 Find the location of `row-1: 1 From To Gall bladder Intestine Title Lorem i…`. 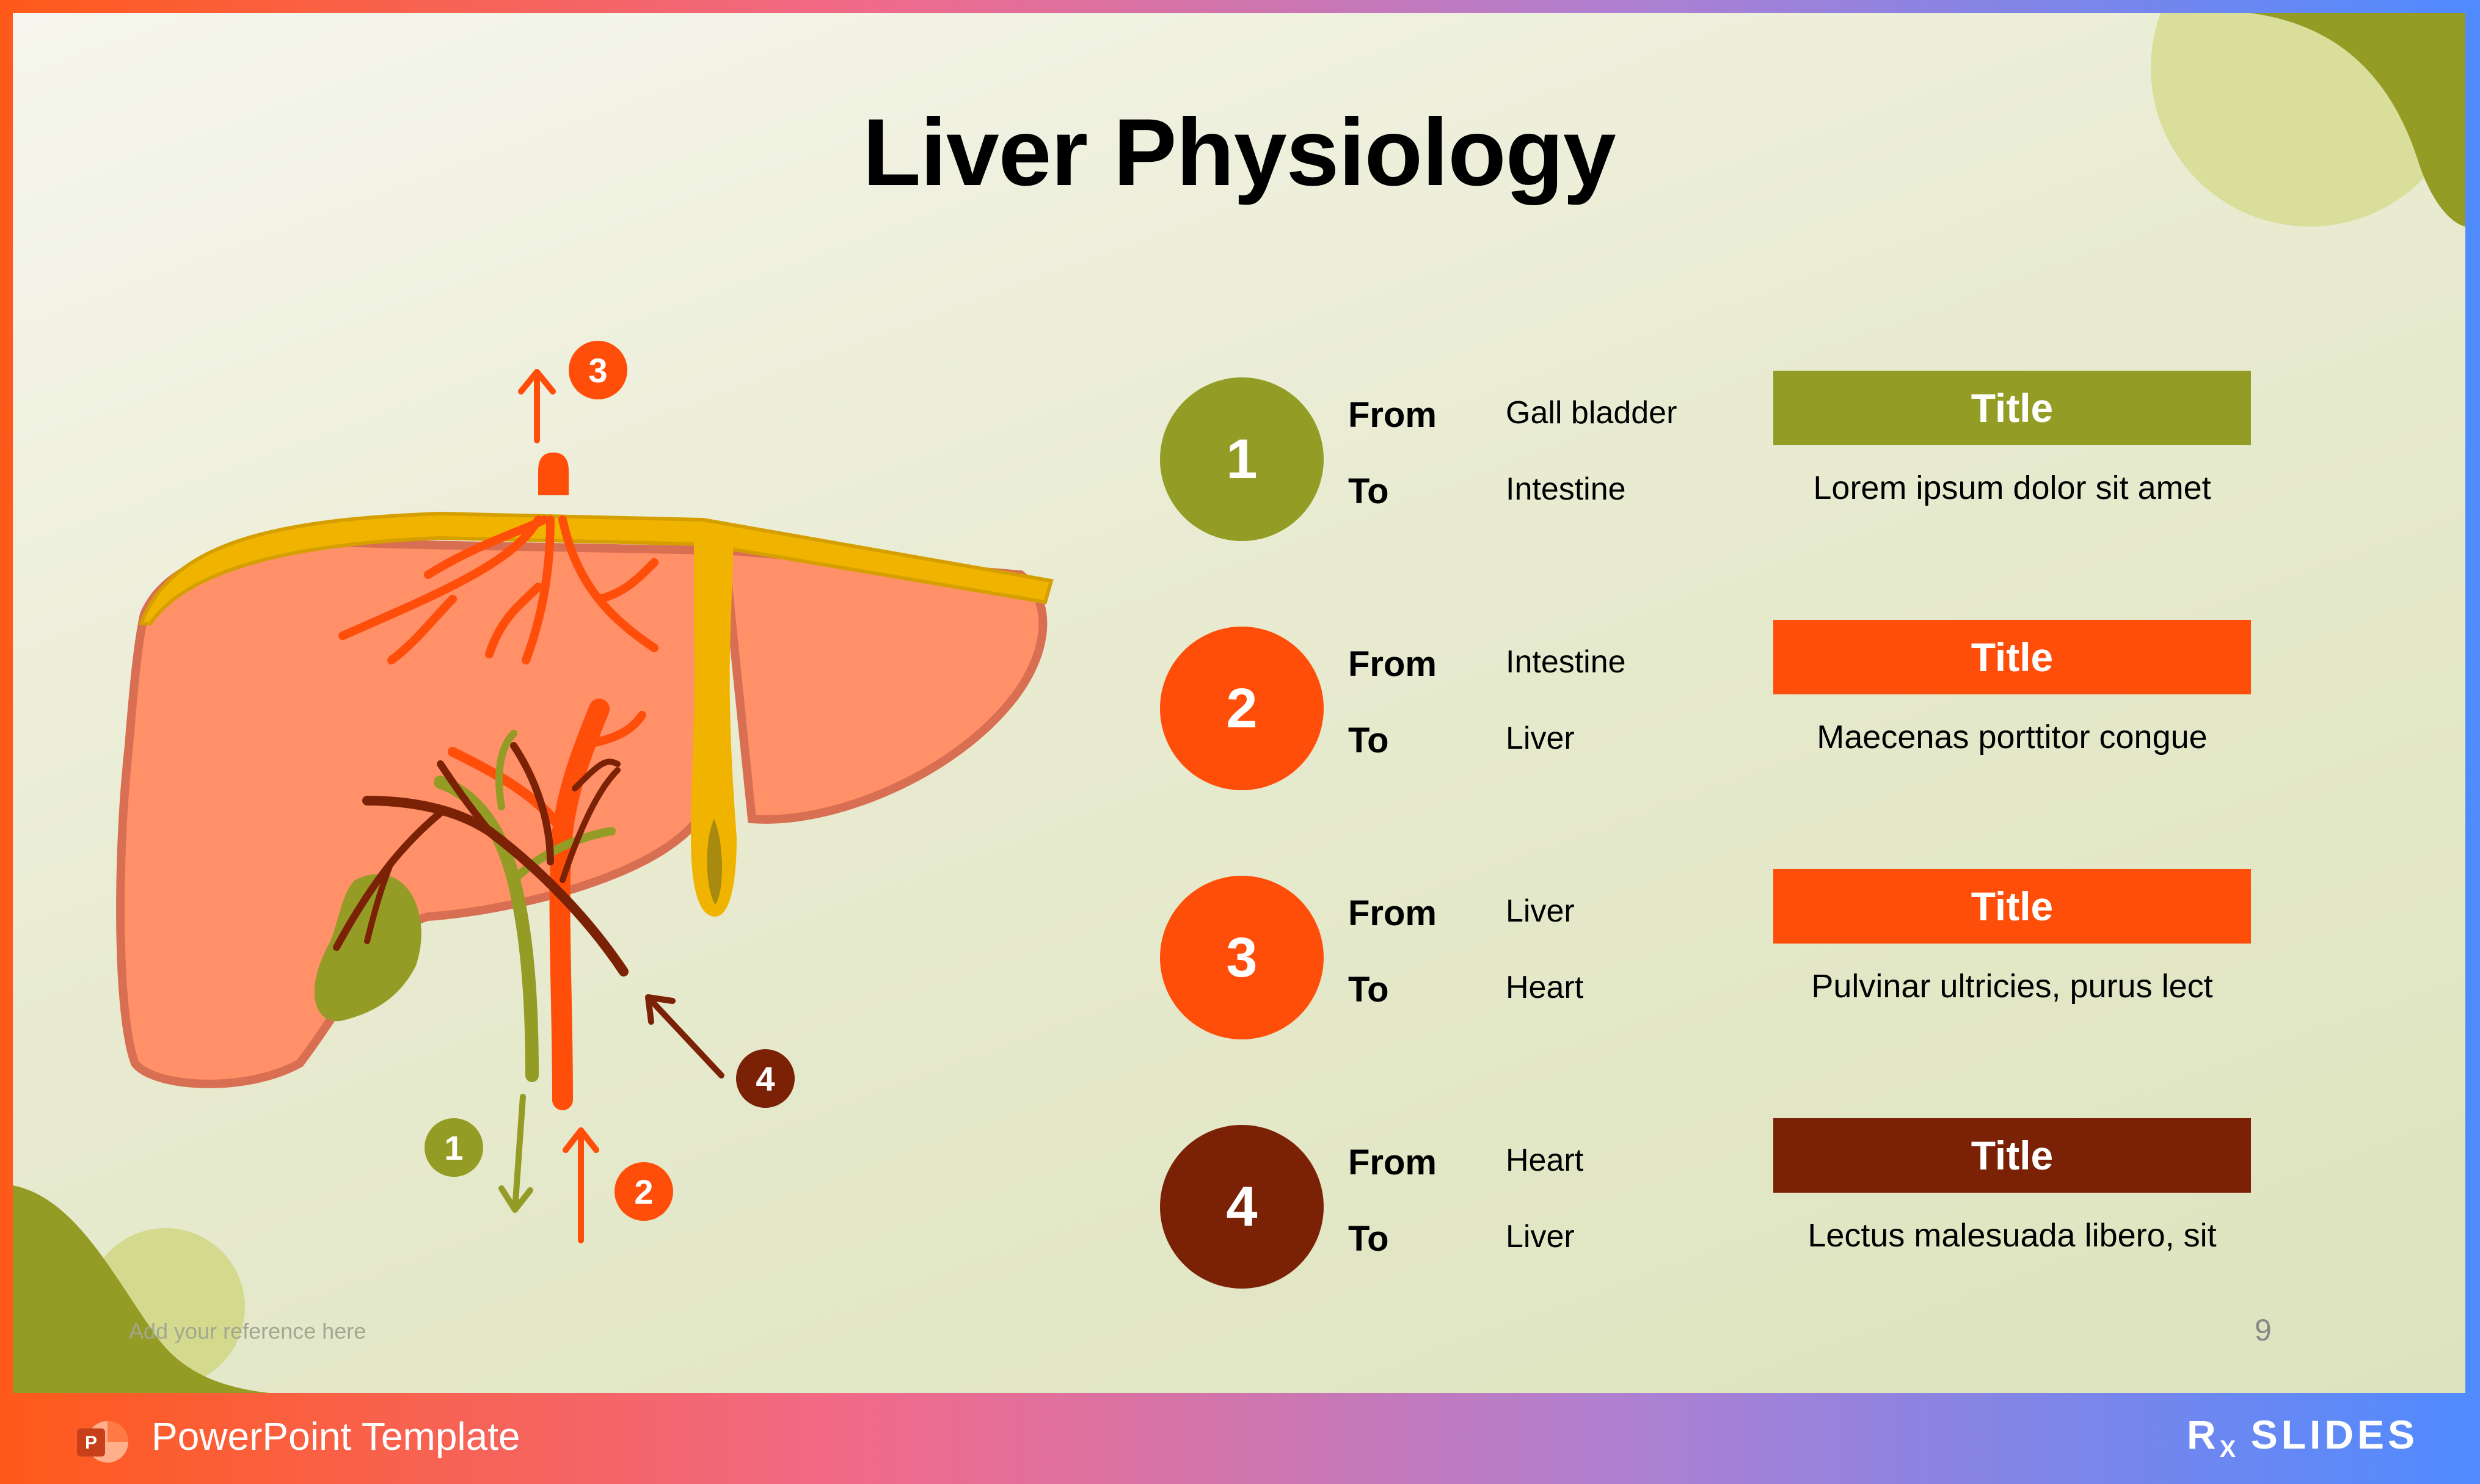

row-1: 1 From To Gall bladder Intestine Title Lorem i… is located at coordinates (1239, 459).